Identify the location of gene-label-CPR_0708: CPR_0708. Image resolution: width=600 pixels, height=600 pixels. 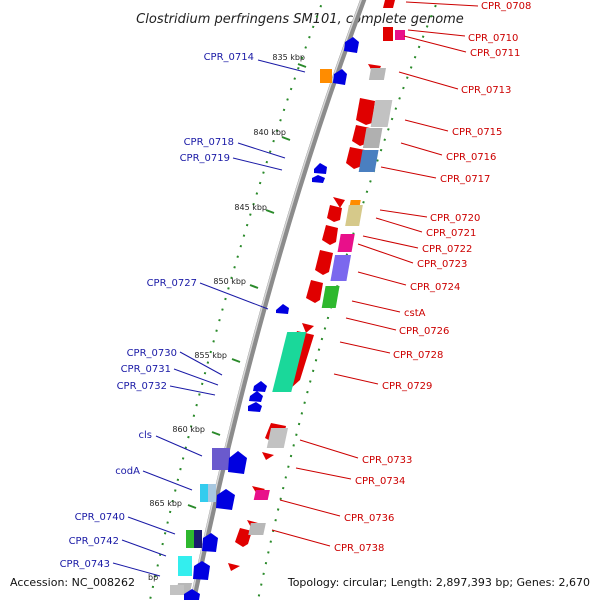
(506, 6).